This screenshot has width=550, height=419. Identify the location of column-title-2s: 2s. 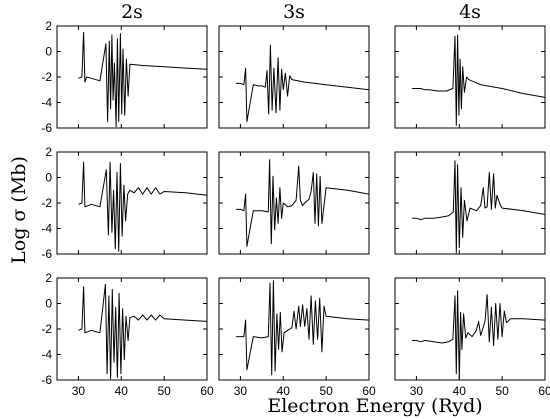
(132, 12).